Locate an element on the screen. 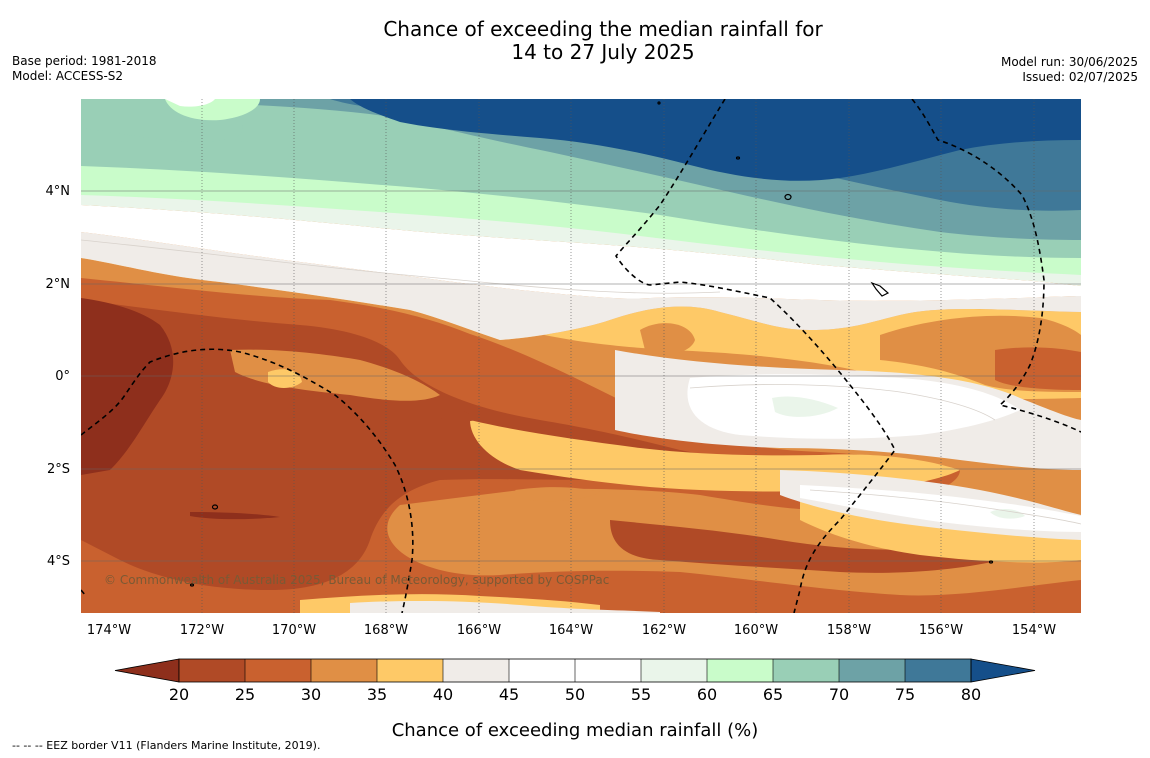 The image size is (1150, 758). band-35-40-patch is located at coordinates (335, 375).